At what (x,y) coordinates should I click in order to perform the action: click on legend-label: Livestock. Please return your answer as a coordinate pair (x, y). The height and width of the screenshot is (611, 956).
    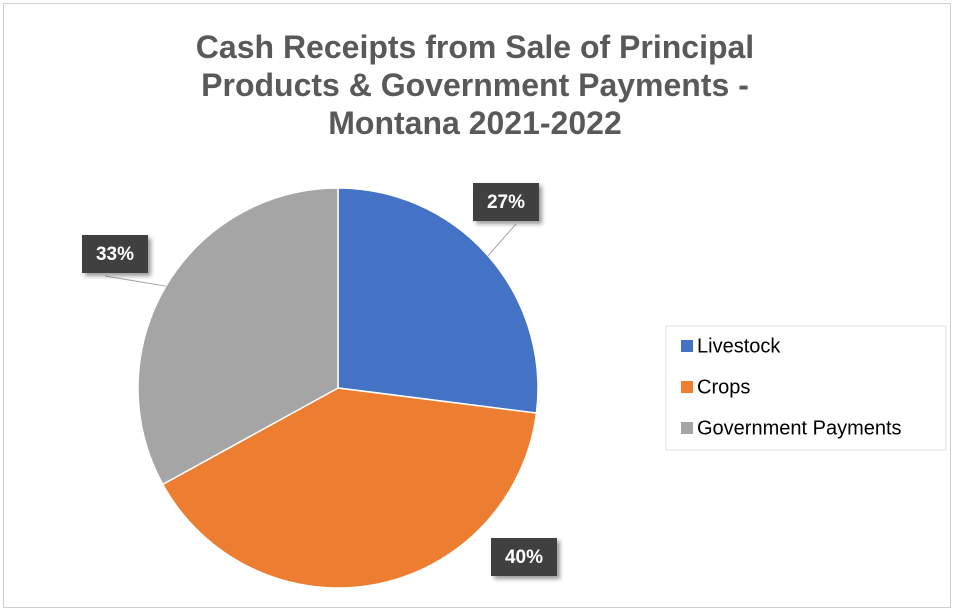
    Looking at the image, I should click on (739, 346).